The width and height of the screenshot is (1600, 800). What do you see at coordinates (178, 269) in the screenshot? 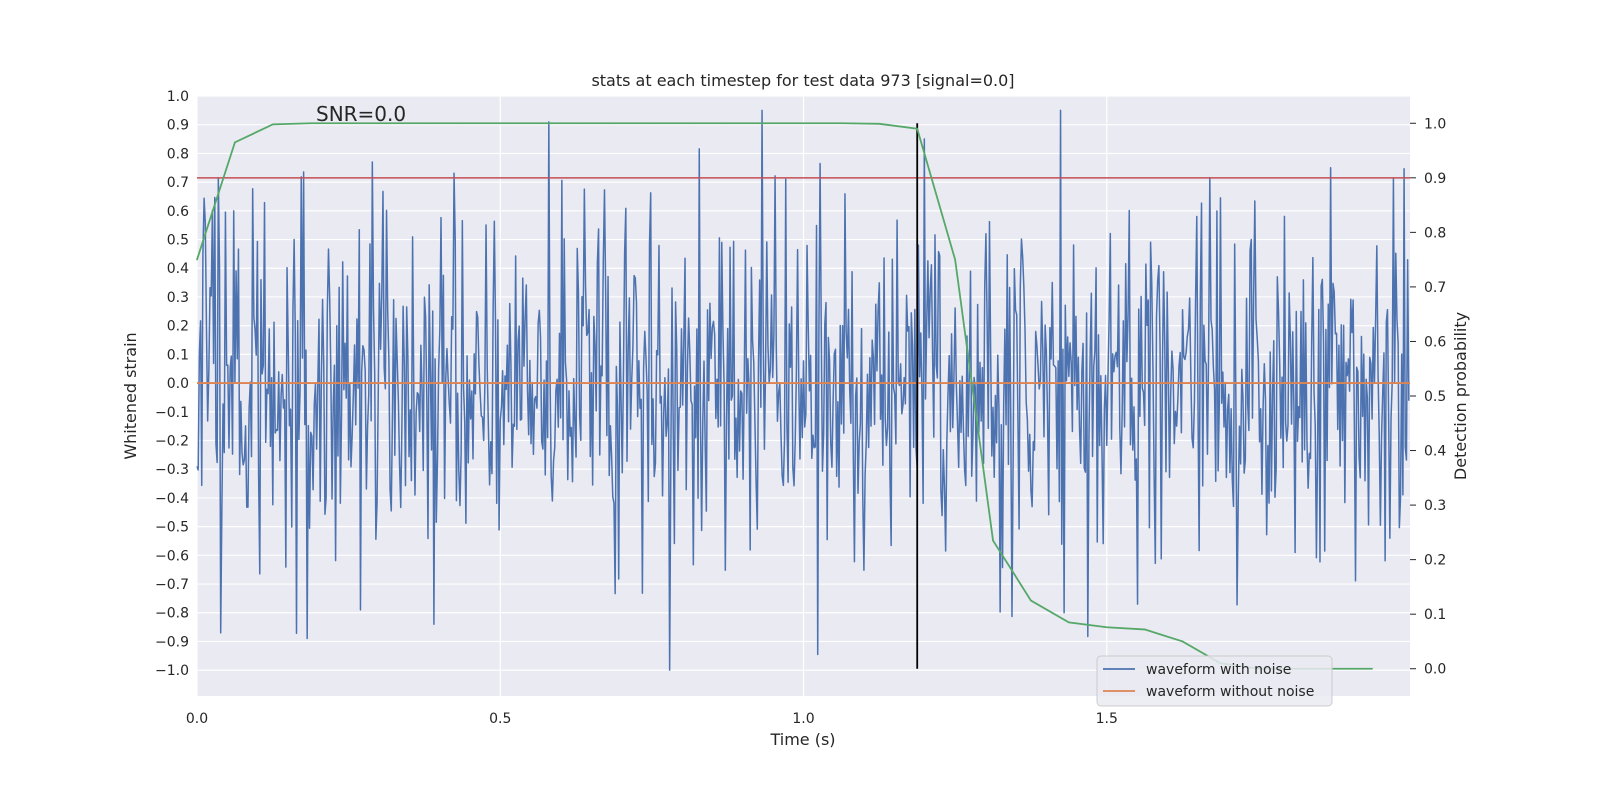
I see `y-tick-label: 0.4` at bounding box center [178, 269].